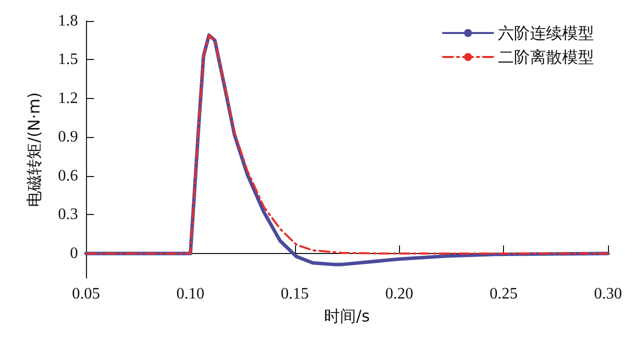  What do you see at coordinates (34, 149) in the screenshot?
I see `y-axis-title: 电磁转矩/(N·m)` at bounding box center [34, 149].